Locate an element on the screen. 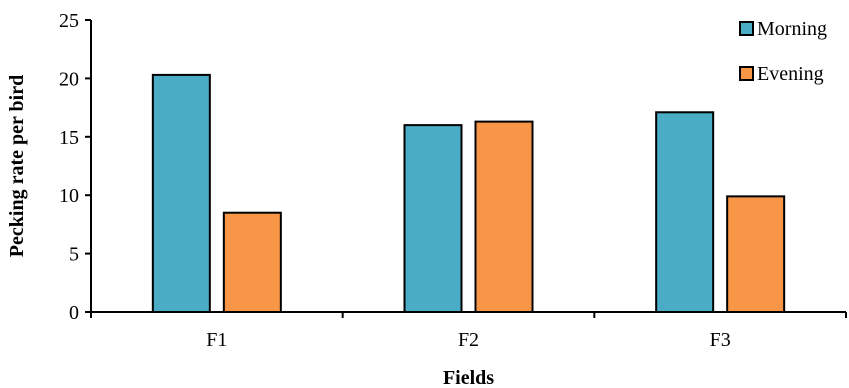  y-tick-label: 0 is located at coordinates (74, 313).